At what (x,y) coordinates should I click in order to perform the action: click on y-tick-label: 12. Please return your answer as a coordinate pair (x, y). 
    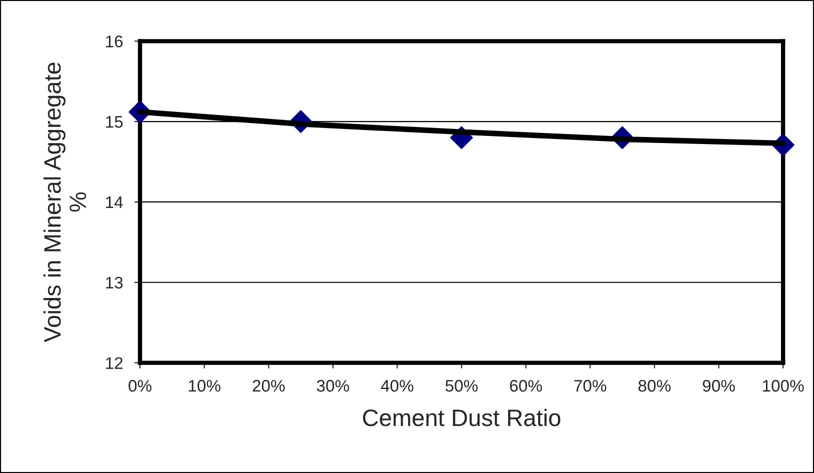
    Looking at the image, I should click on (114, 363).